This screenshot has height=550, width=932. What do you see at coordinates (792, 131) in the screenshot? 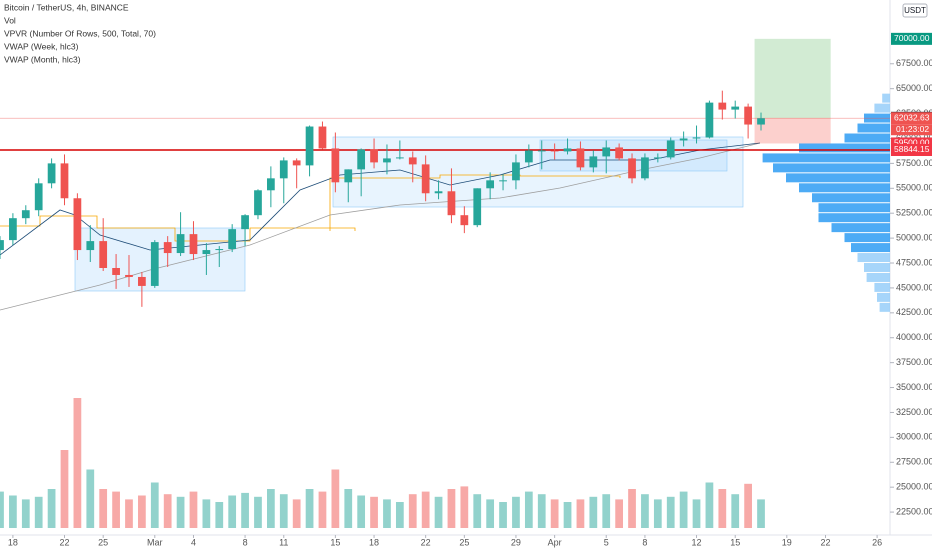
I see `stop-zone` at bounding box center [792, 131].